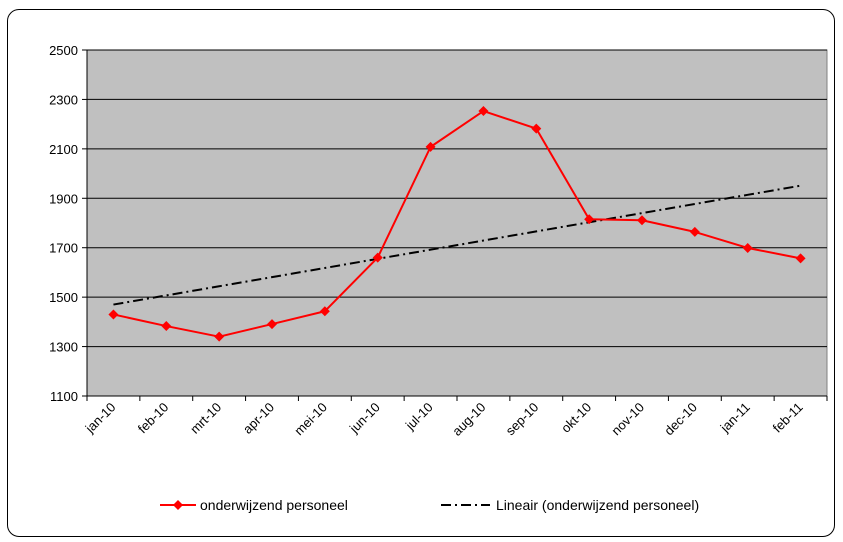 This screenshot has height=542, width=843. Describe the element at coordinates (63, 198) in the screenshot. I see `y-tick-label: 1900` at that location.